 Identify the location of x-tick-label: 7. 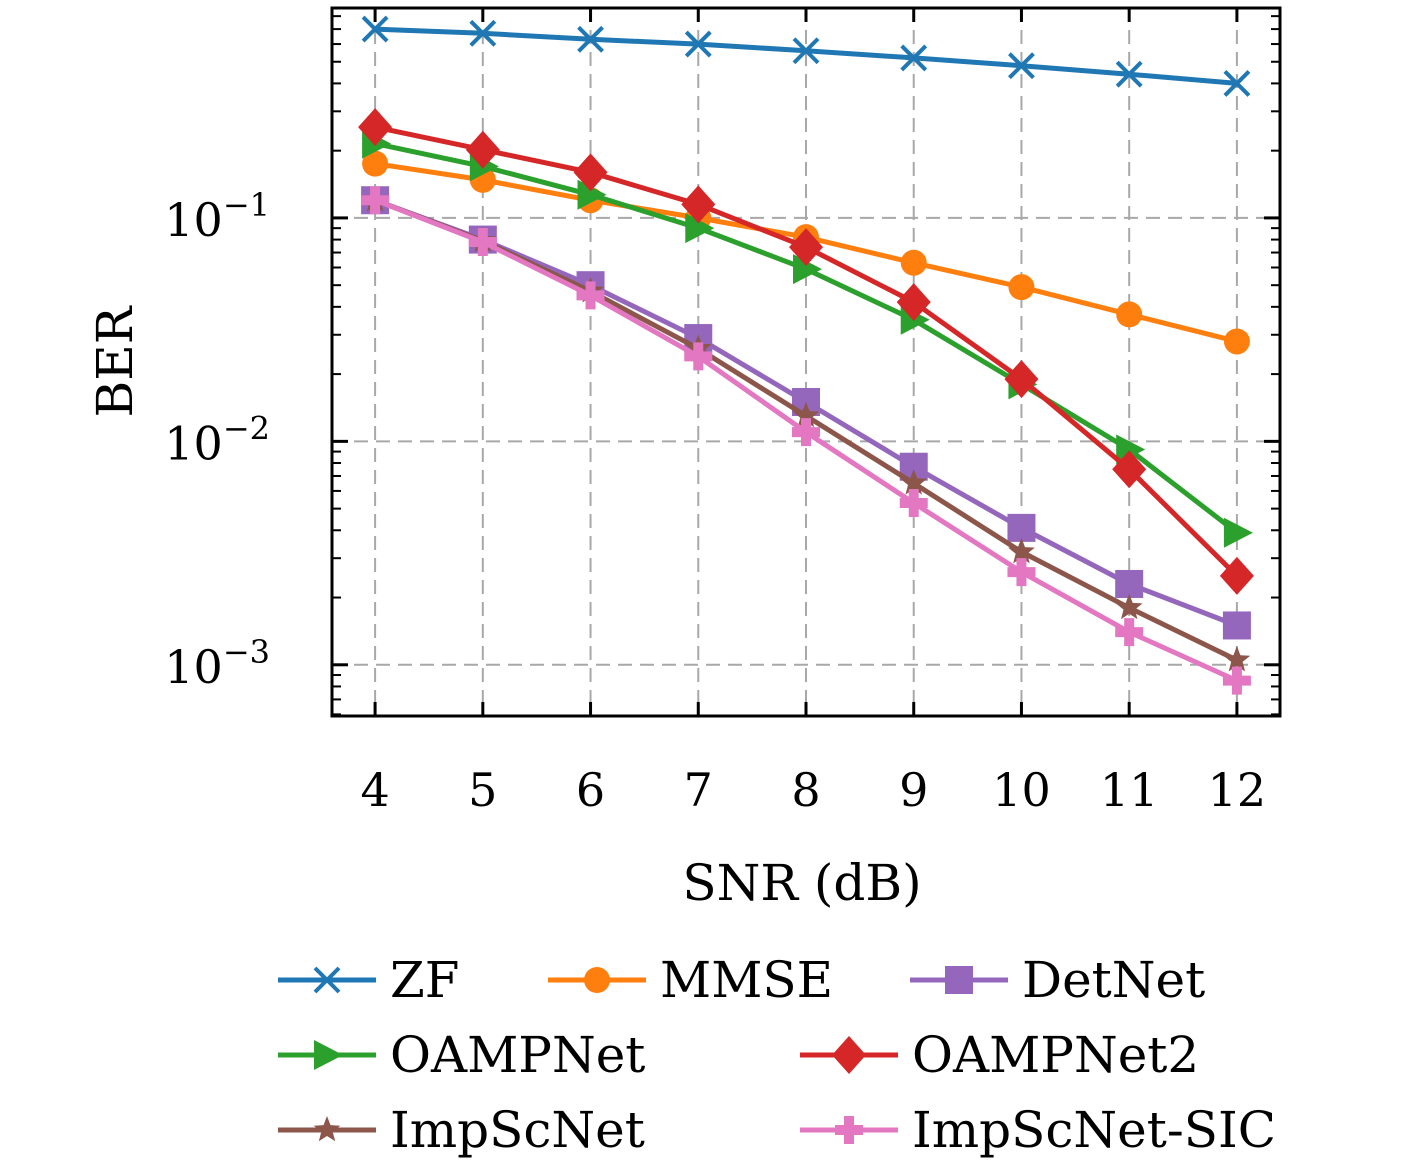
(698, 790).